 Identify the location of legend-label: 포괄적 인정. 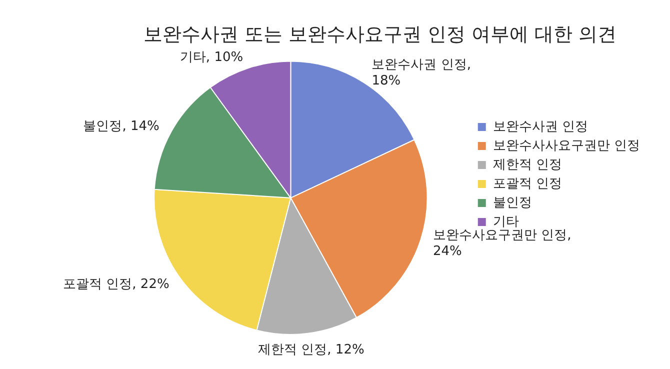
(527, 184).